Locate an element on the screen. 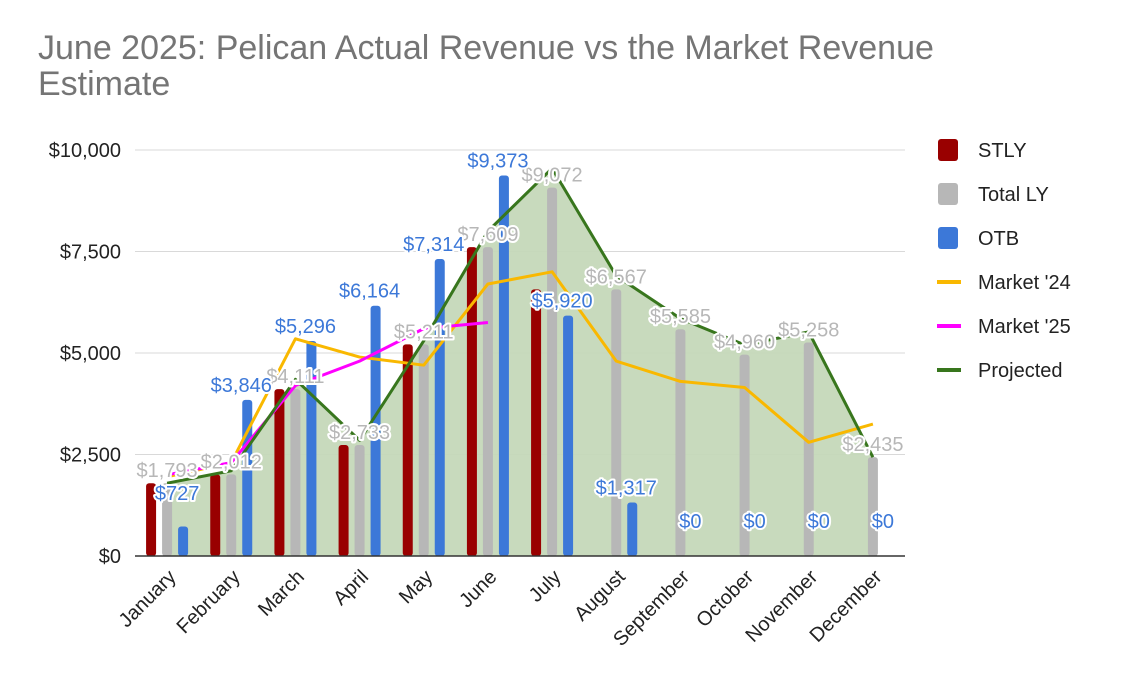 The width and height of the screenshot is (1124, 696). x-tick-label: May is located at coordinates (416, 587).